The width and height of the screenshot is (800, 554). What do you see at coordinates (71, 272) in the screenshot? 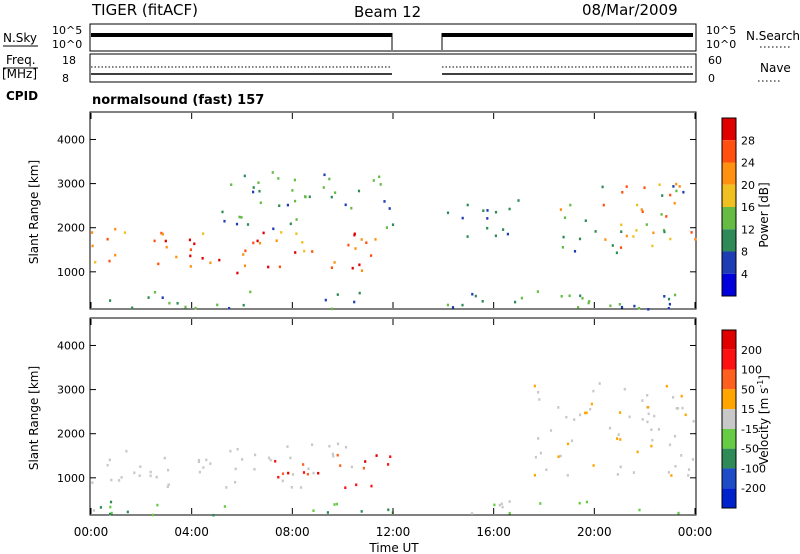
I see `ytick-label: 1000` at bounding box center [71, 272].